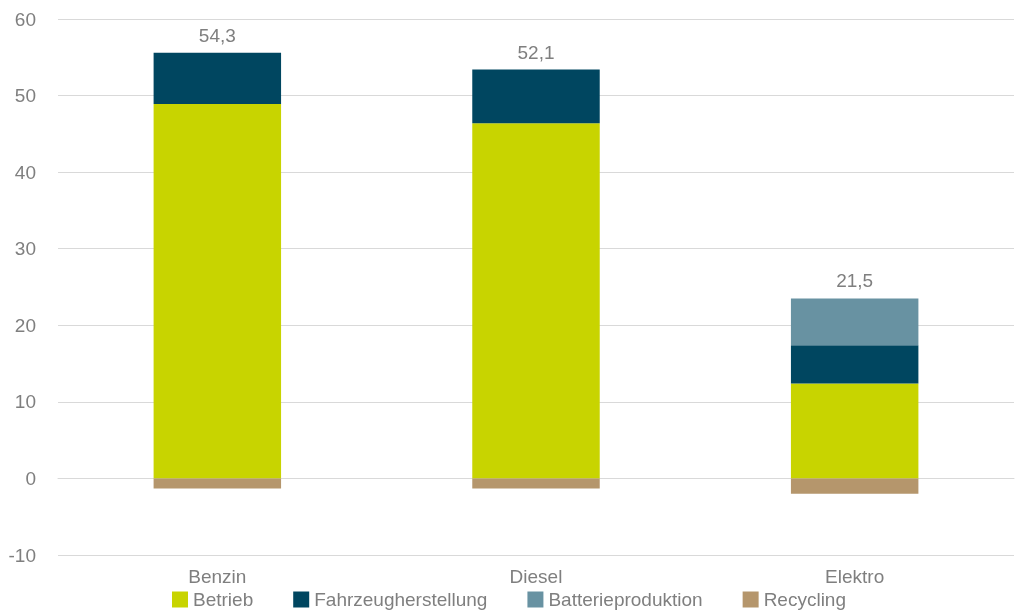 Image resolution: width=1018 pixels, height=614 pixels. What do you see at coordinates (401, 599) in the screenshot?
I see `legend-label: Fahrzeugherstellung` at bounding box center [401, 599].